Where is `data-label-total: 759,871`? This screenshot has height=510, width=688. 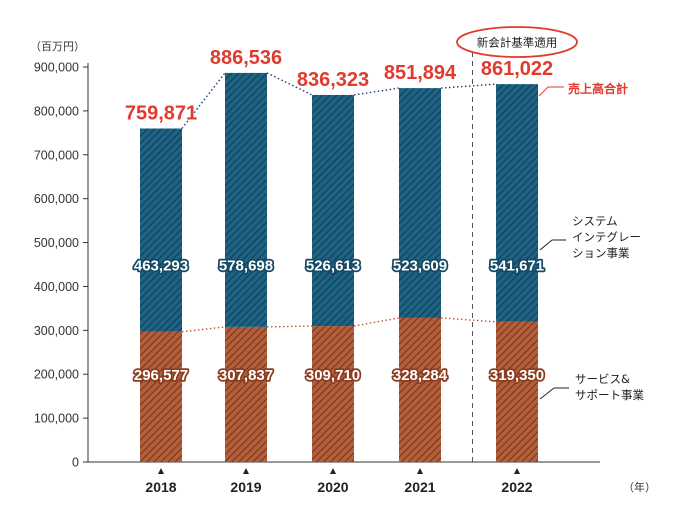
data-label-total: 759,871 is located at coordinates (161, 114).